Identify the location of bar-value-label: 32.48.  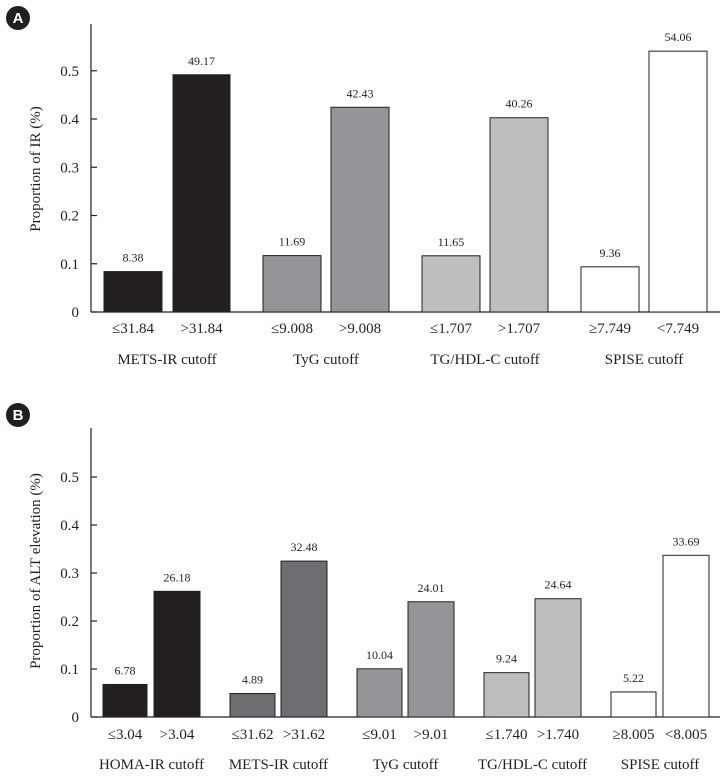
(304, 547).